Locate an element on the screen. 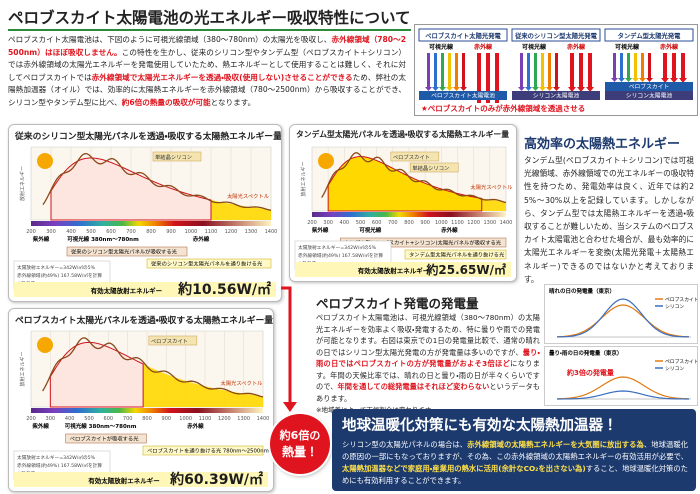 The height and width of the screenshot is (494, 700). diagram-header-text: タンデム型太陽光発電 is located at coordinates (650, 35).